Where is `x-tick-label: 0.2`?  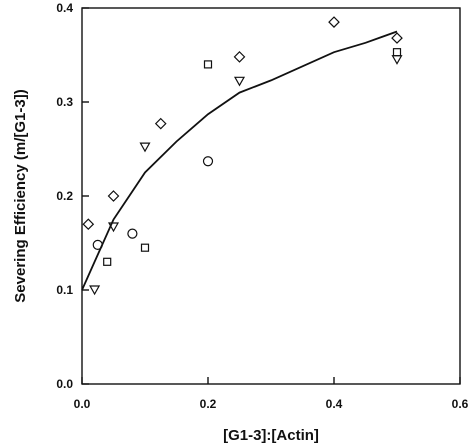
x-tick-label: 0.2 is located at coordinates (208, 404).